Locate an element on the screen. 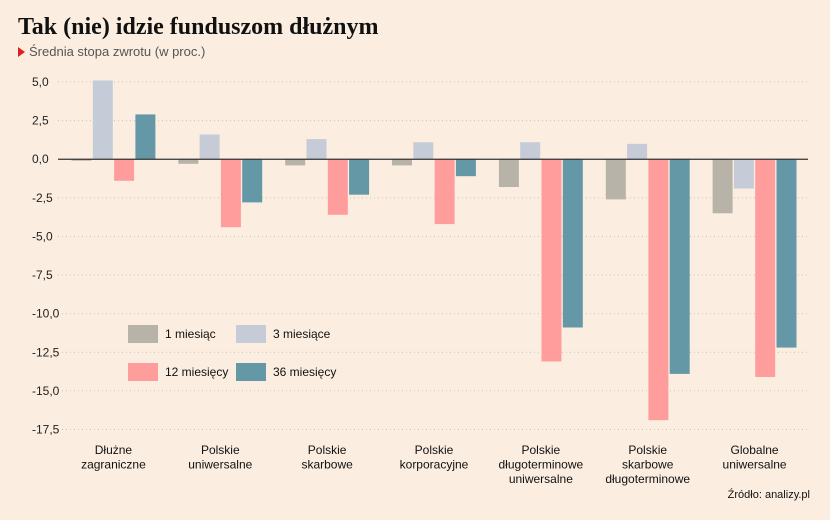 This screenshot has width=830, height=520. category-label: Polskie skarbowe is located at coordinates (327, 457).